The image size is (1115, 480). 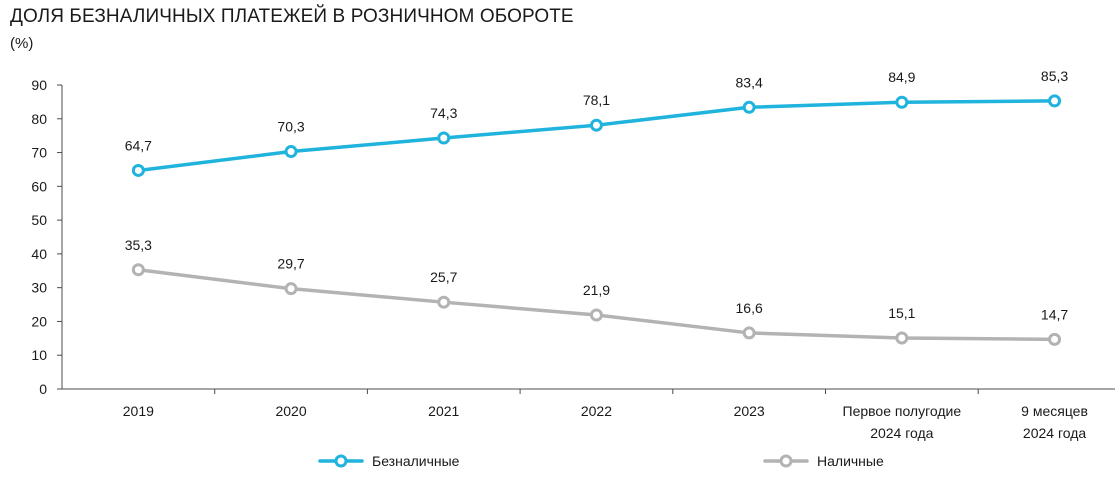 What do you see at coordinates (901, 313) in the screenshot?
I see `data-label: 15,1` at bounding box center [901, 313].